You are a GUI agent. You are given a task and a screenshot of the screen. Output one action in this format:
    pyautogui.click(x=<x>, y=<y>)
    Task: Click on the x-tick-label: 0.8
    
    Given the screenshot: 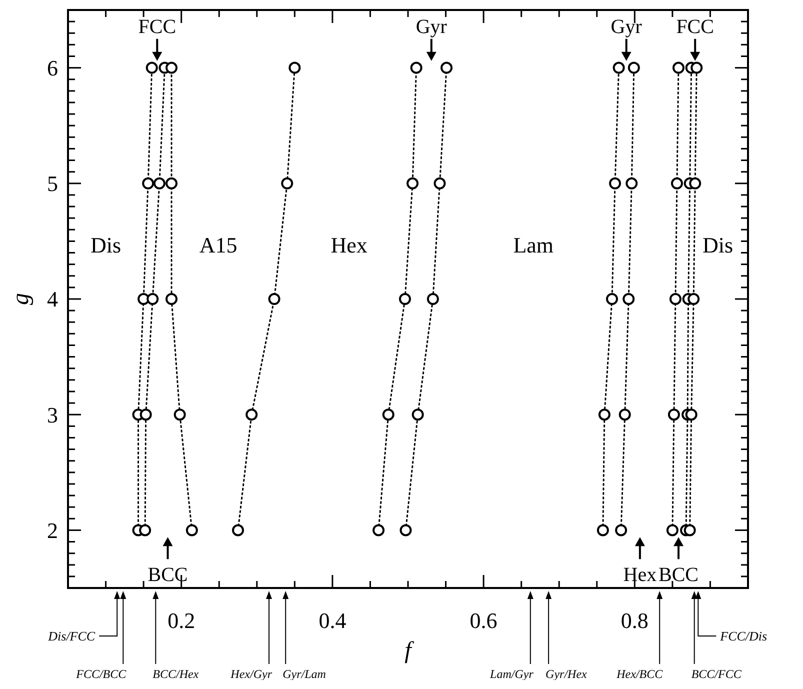 What is the action you would take?
    pyautogui.click(x=634, y=620)
    